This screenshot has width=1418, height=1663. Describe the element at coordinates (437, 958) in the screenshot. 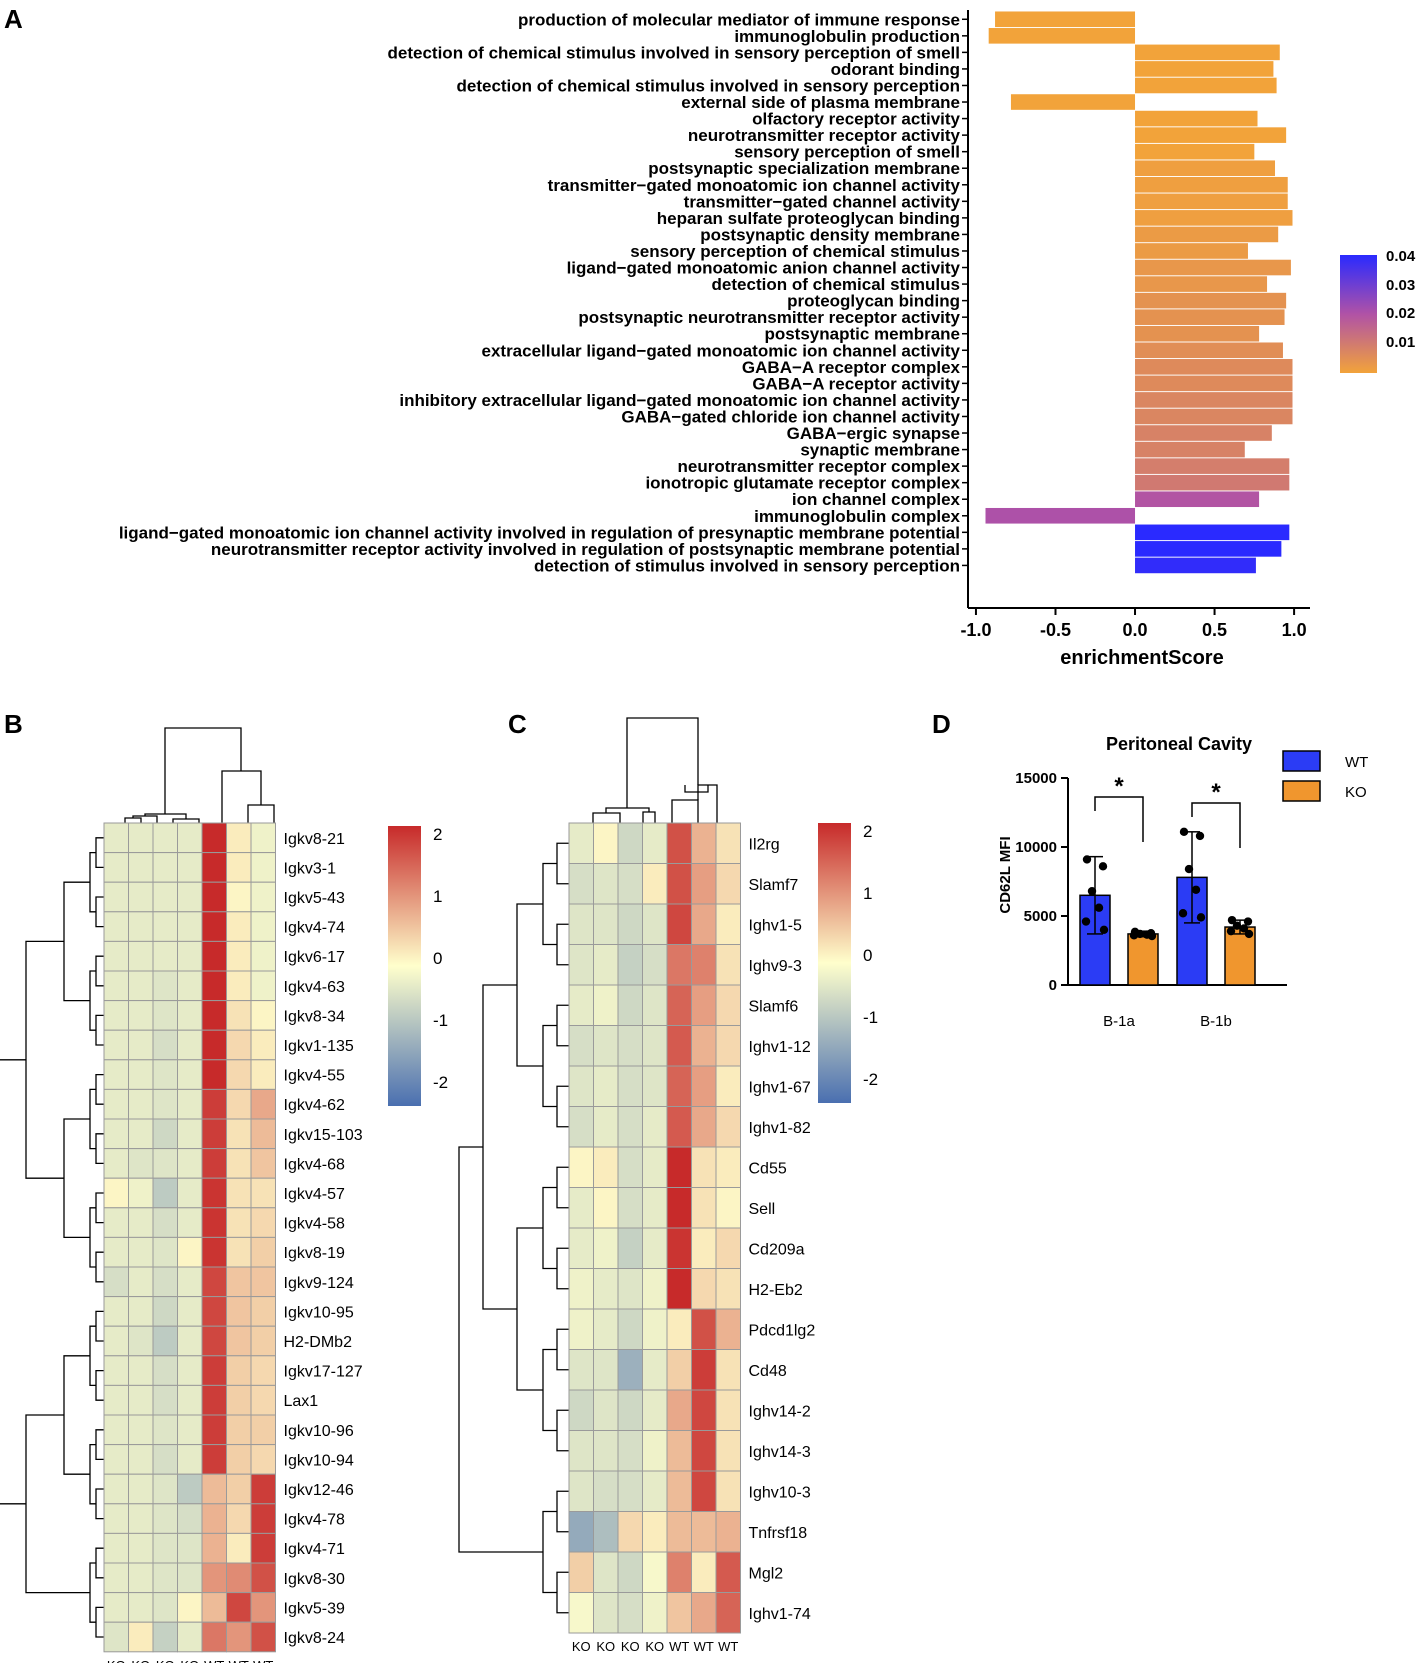

I see `heatmap-colorbar-tick: 0` at that location.